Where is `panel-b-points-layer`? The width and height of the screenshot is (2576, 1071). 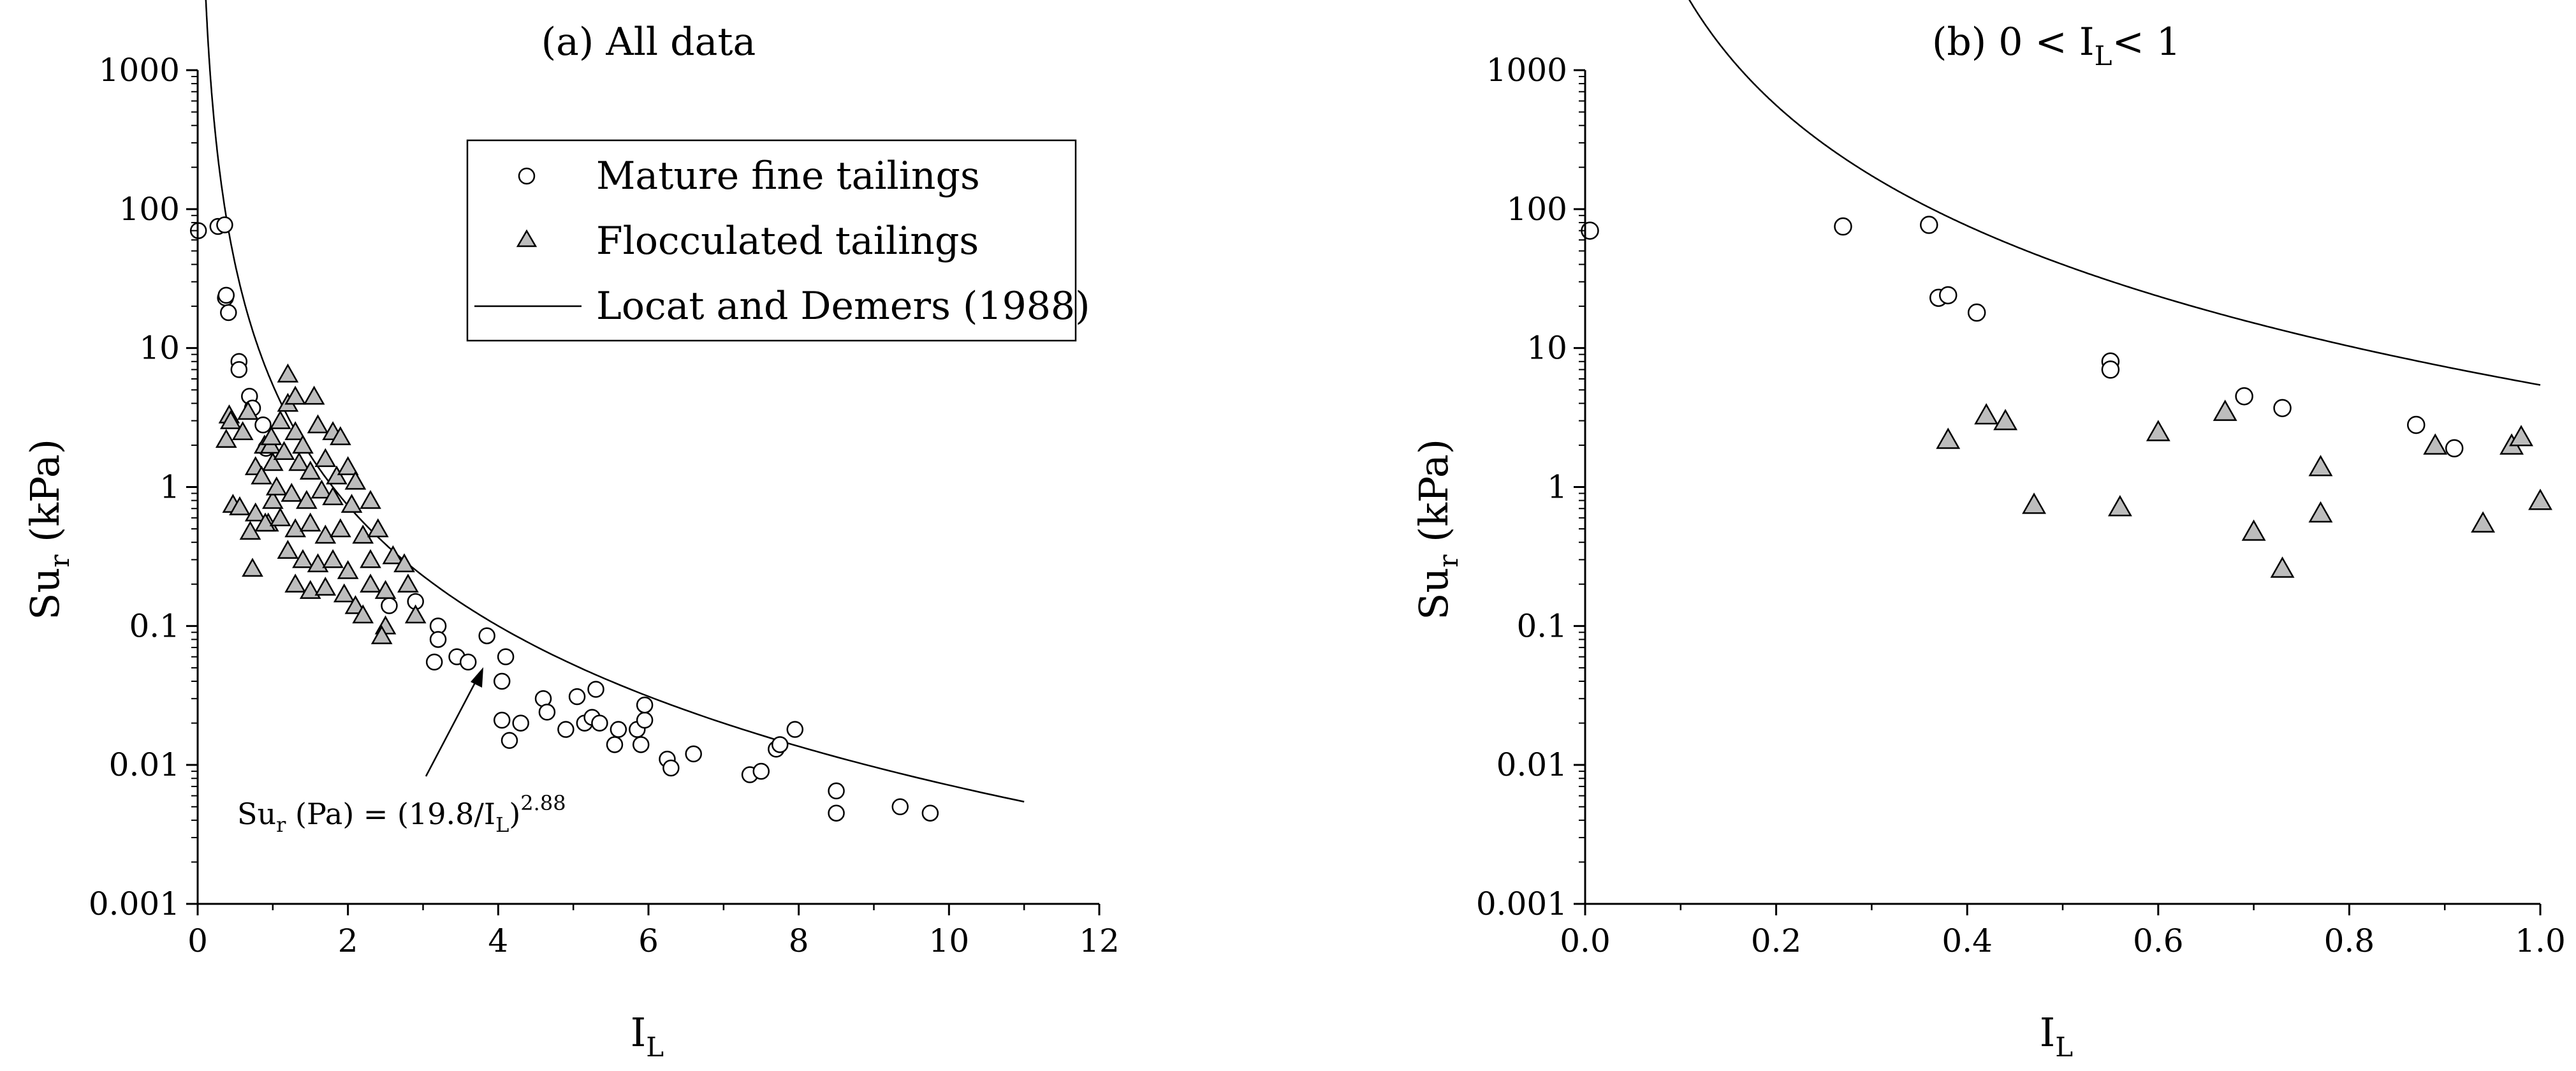
panel-b-points-layer is located at coordinates (2066, 397).